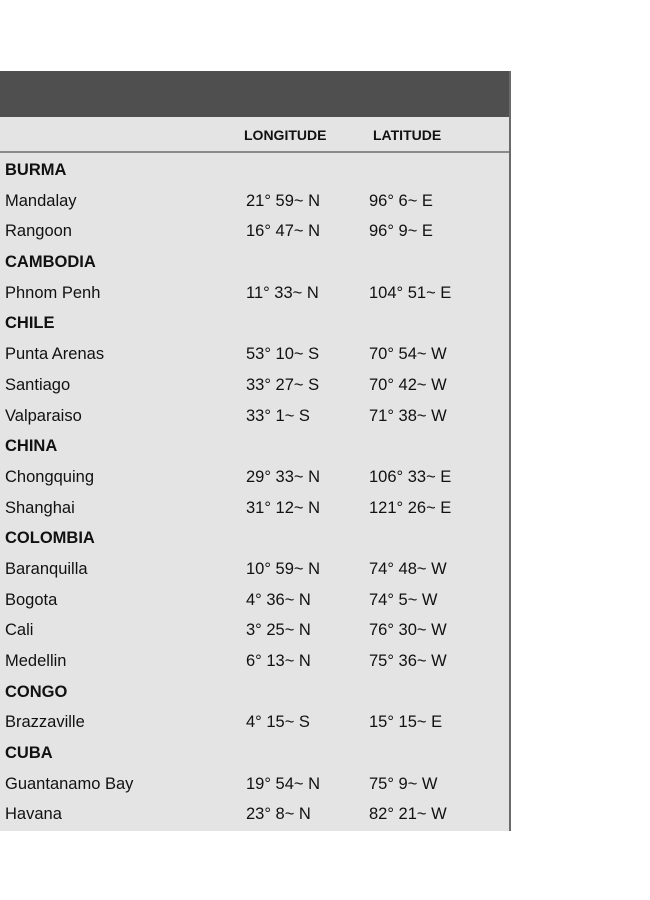  Describe the element at coordinates (408, 630) in the screenshot. I see `latitude-value: 76° 30~ W` at that location.